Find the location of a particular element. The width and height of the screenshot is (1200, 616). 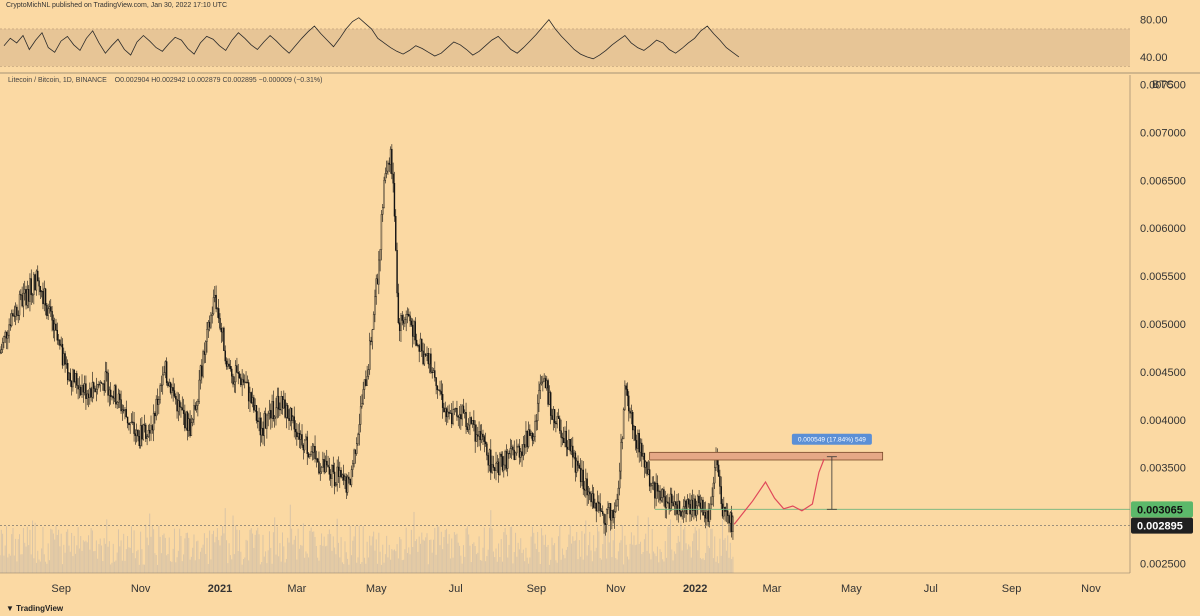

price-tick-label: 0.006000 is located at coordinates (1163, 229).